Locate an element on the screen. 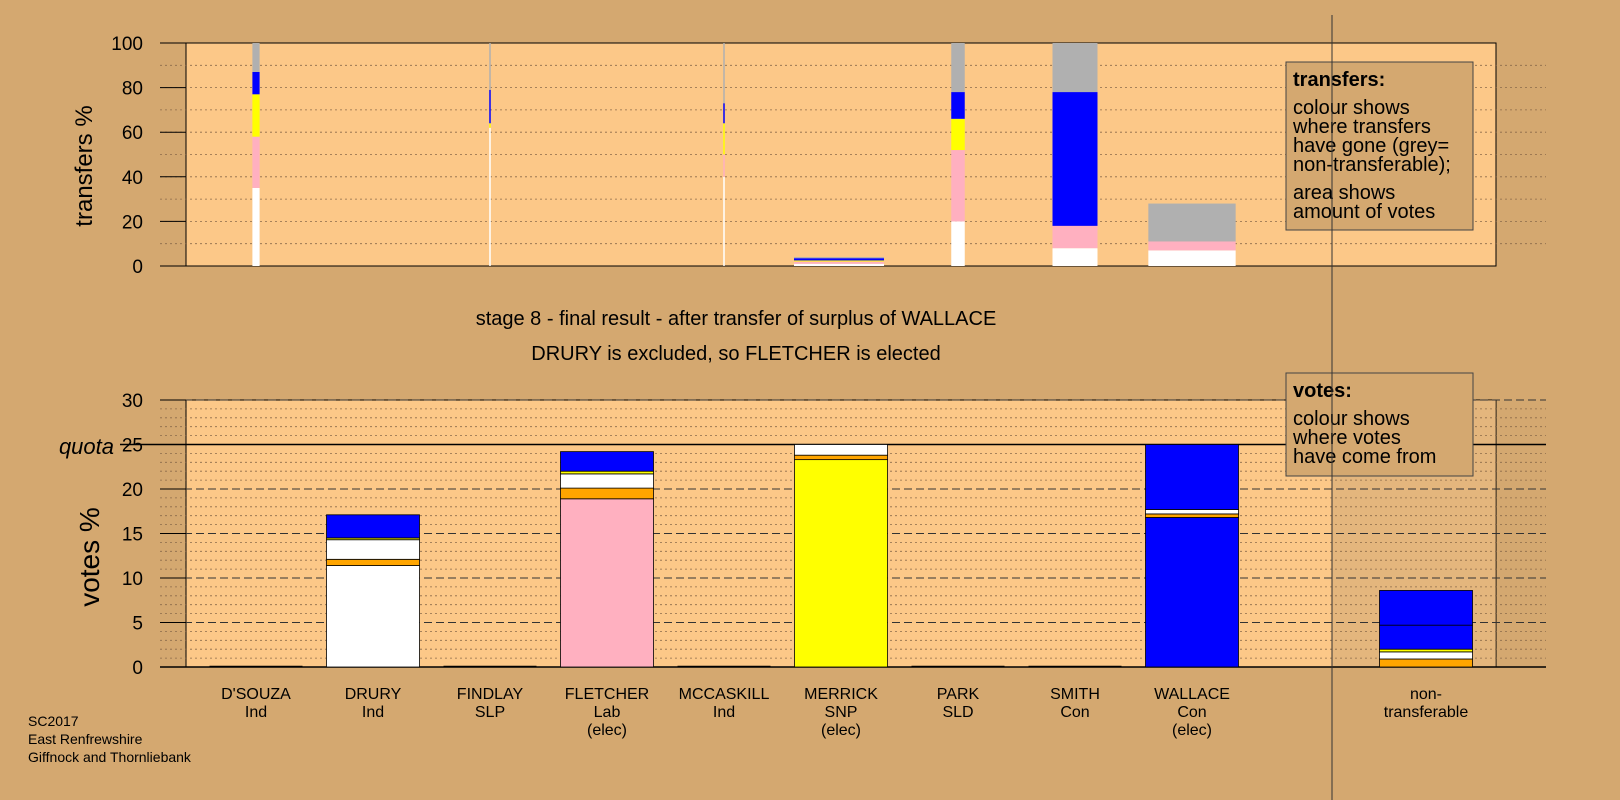  y-tick-label: 10 is located at coordinates (132, 579).